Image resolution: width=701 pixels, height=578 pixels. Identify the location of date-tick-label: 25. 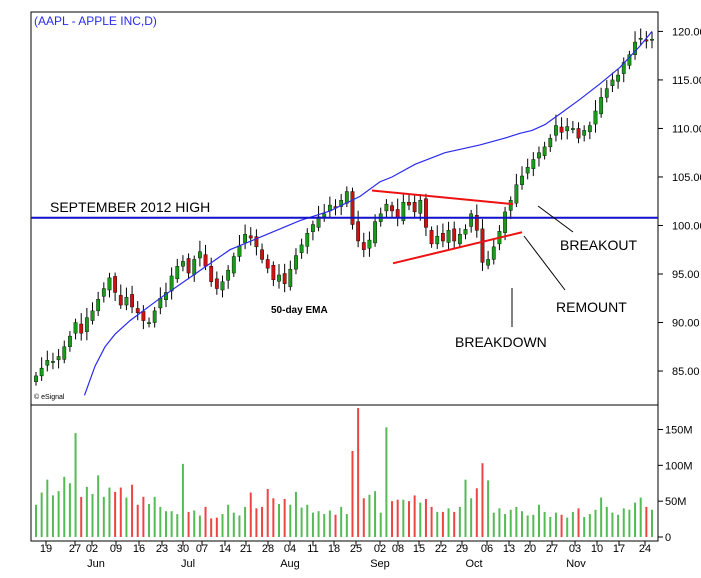
(356, 549).